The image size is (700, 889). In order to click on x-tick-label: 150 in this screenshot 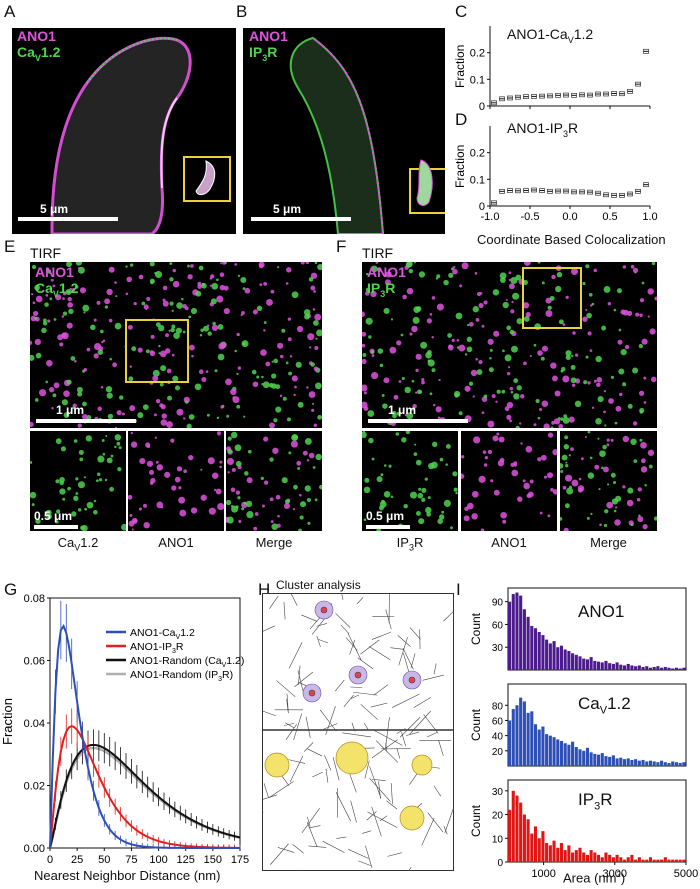, I will do `click(213, 860)`.